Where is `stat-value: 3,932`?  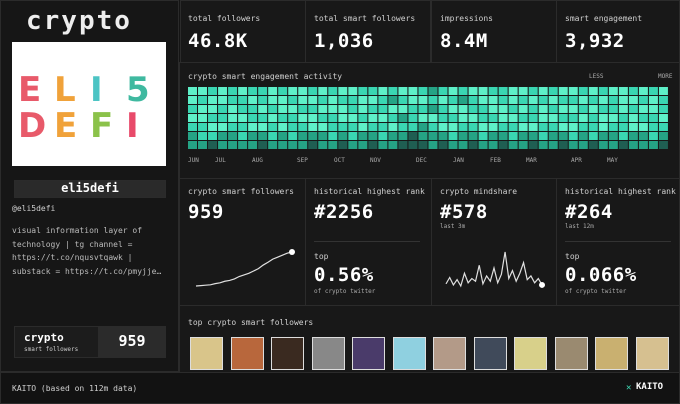 stat-value: 3,932 is located at coordinates (595, 41).